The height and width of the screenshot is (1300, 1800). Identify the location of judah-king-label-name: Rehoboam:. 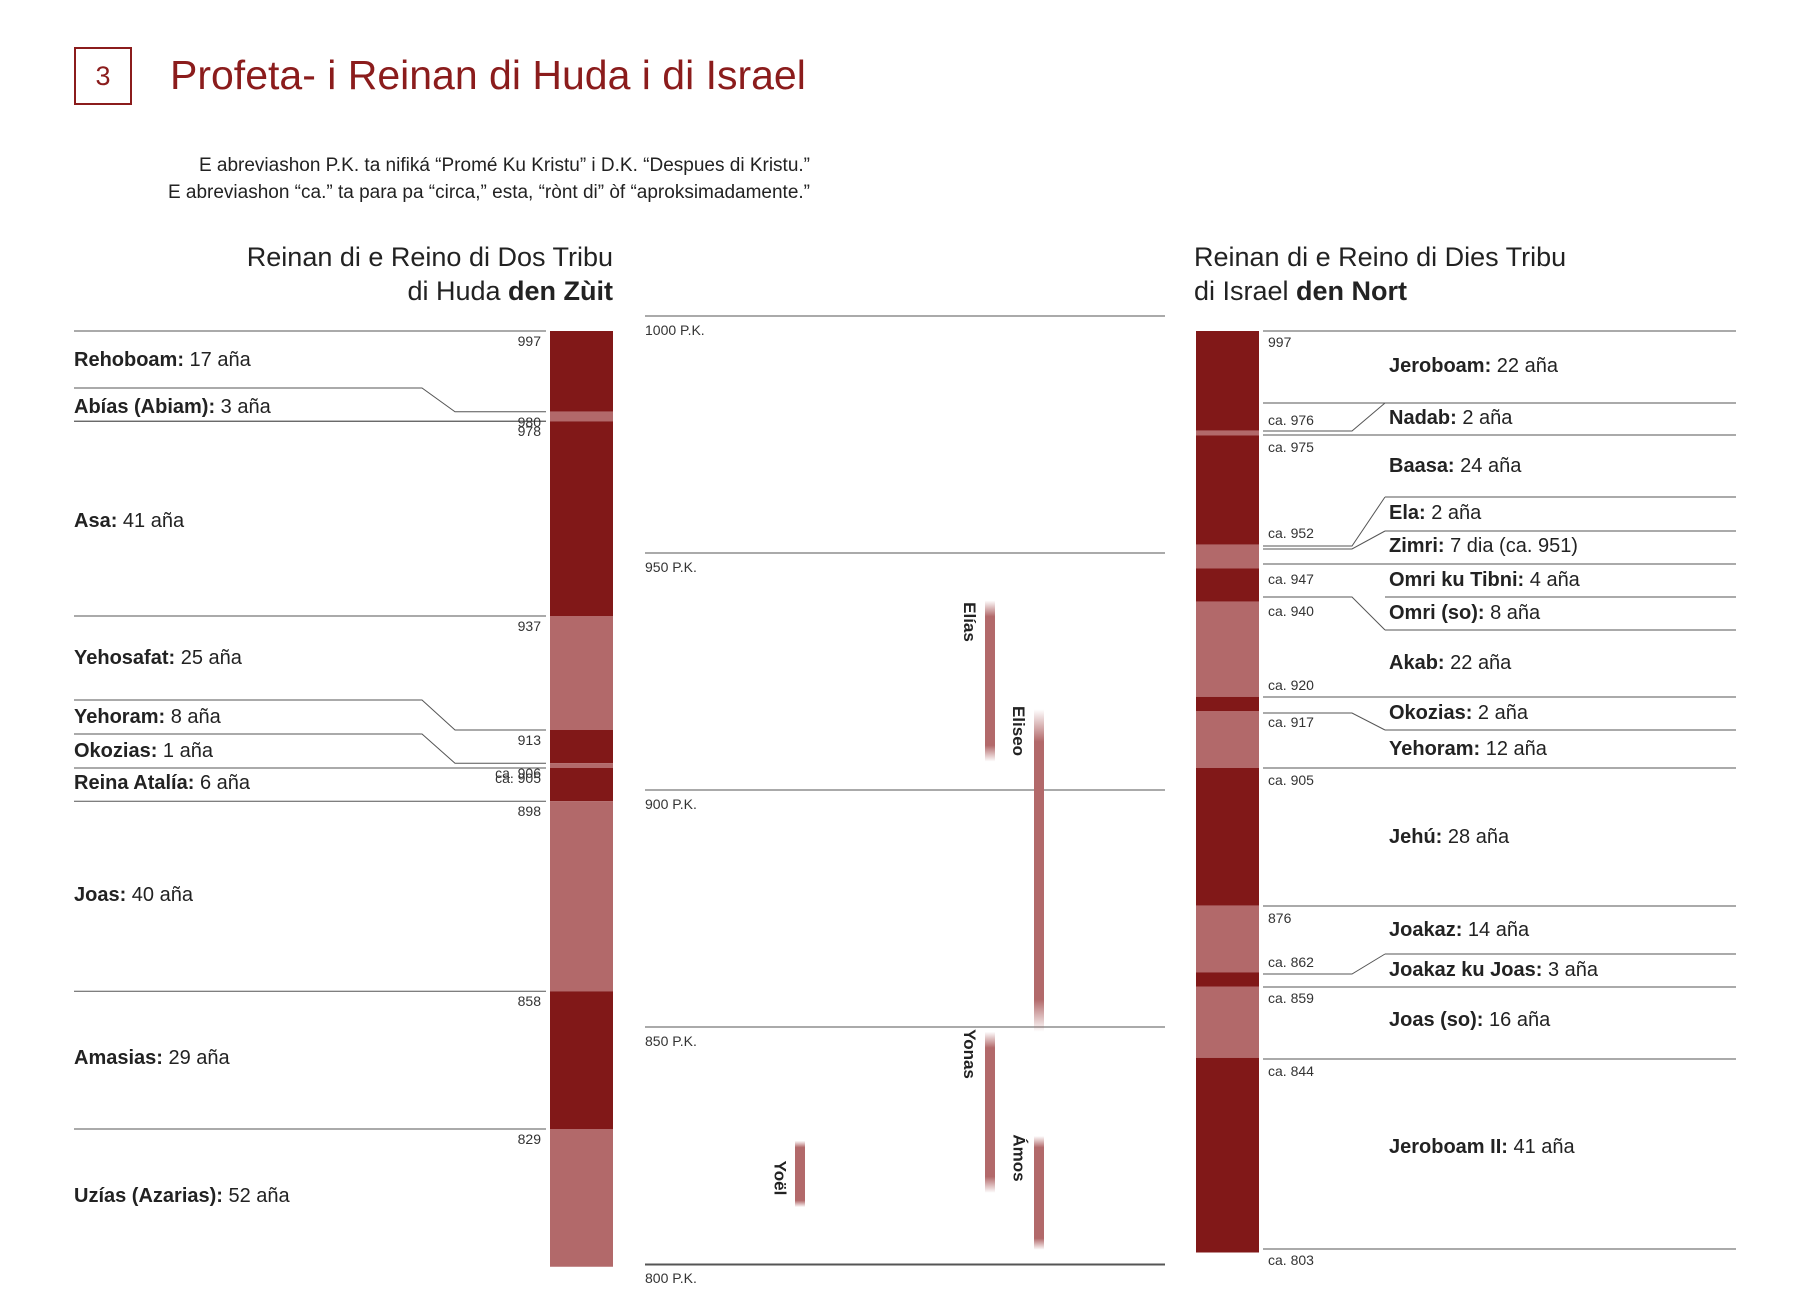
(129, 360).